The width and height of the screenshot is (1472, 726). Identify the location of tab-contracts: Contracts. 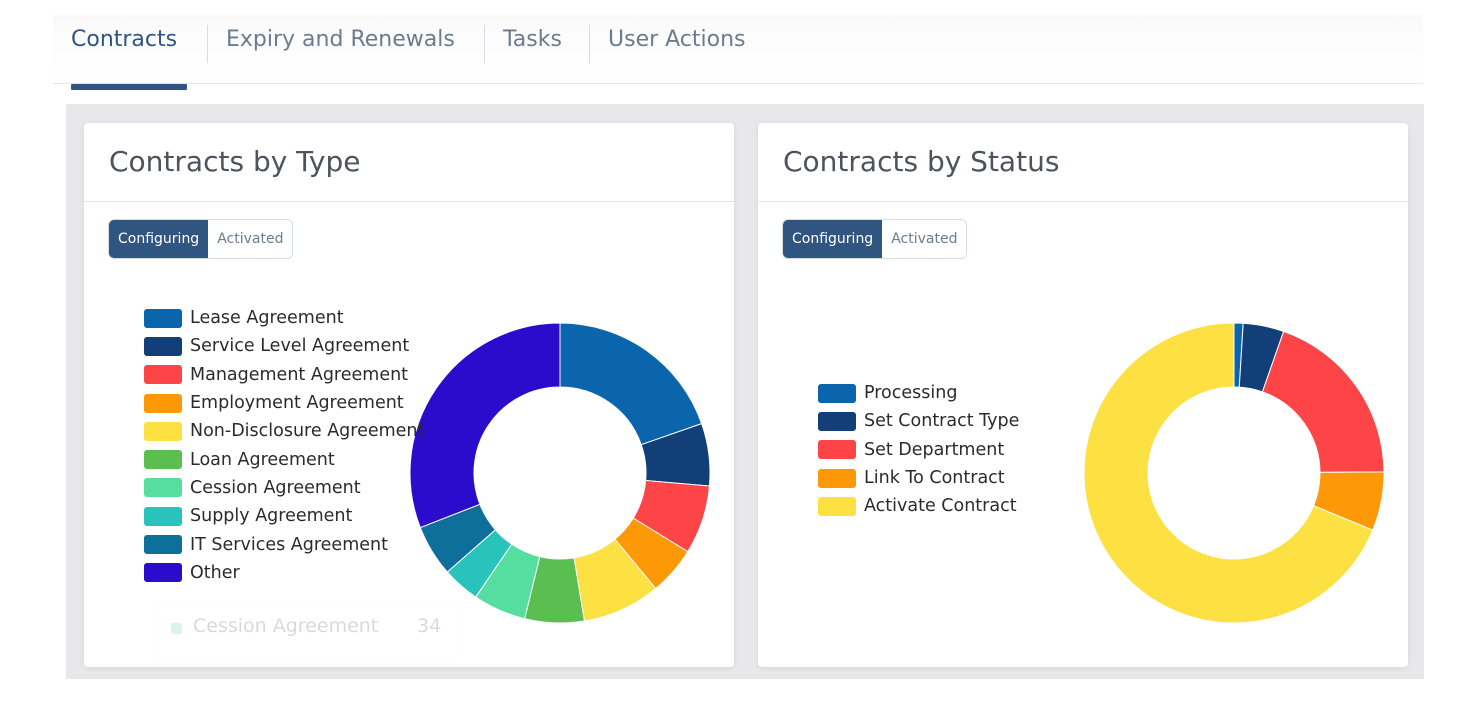
(124, 39).